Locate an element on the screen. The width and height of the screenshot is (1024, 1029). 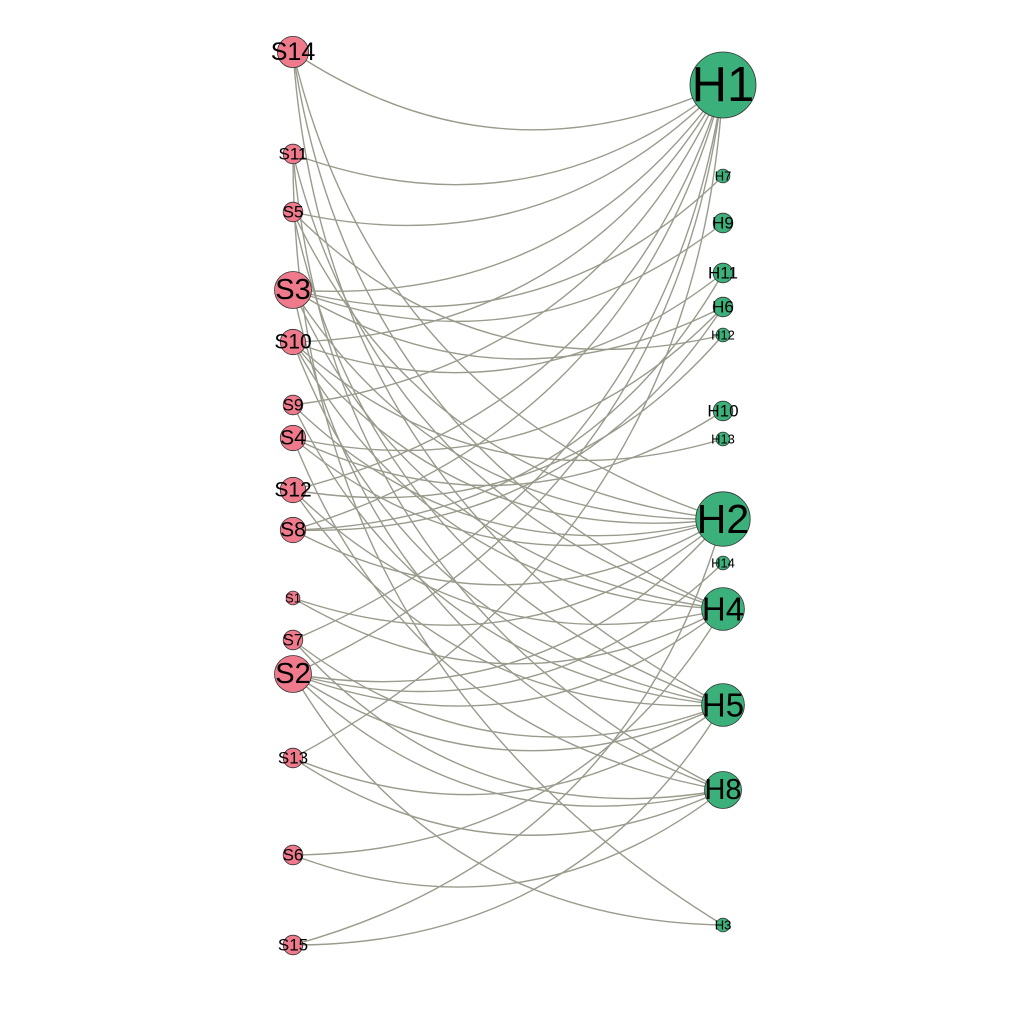
edge-S12-H5 is located at coordinates (508, 598).